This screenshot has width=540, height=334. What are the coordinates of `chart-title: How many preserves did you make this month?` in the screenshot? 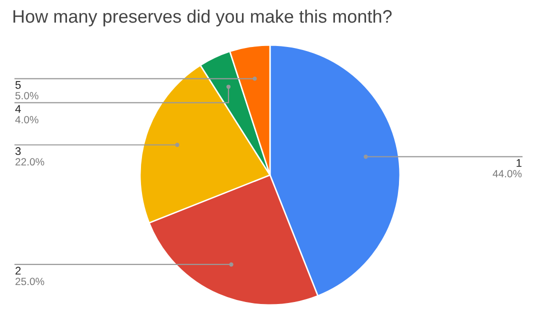 It's located at (202, 18).